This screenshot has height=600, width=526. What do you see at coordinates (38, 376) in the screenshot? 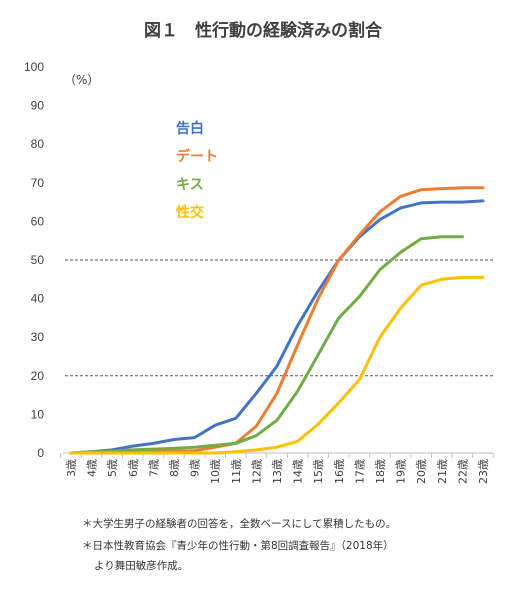
I see `y-tick-label: 20` at bounding box center [38, 376].